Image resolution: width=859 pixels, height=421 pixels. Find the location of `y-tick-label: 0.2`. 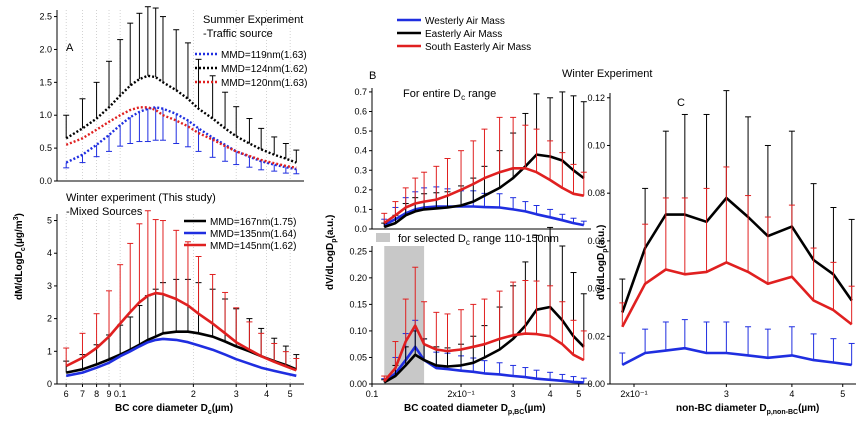

y-tick-label: 0.2 is located at coordinates (360, 190).